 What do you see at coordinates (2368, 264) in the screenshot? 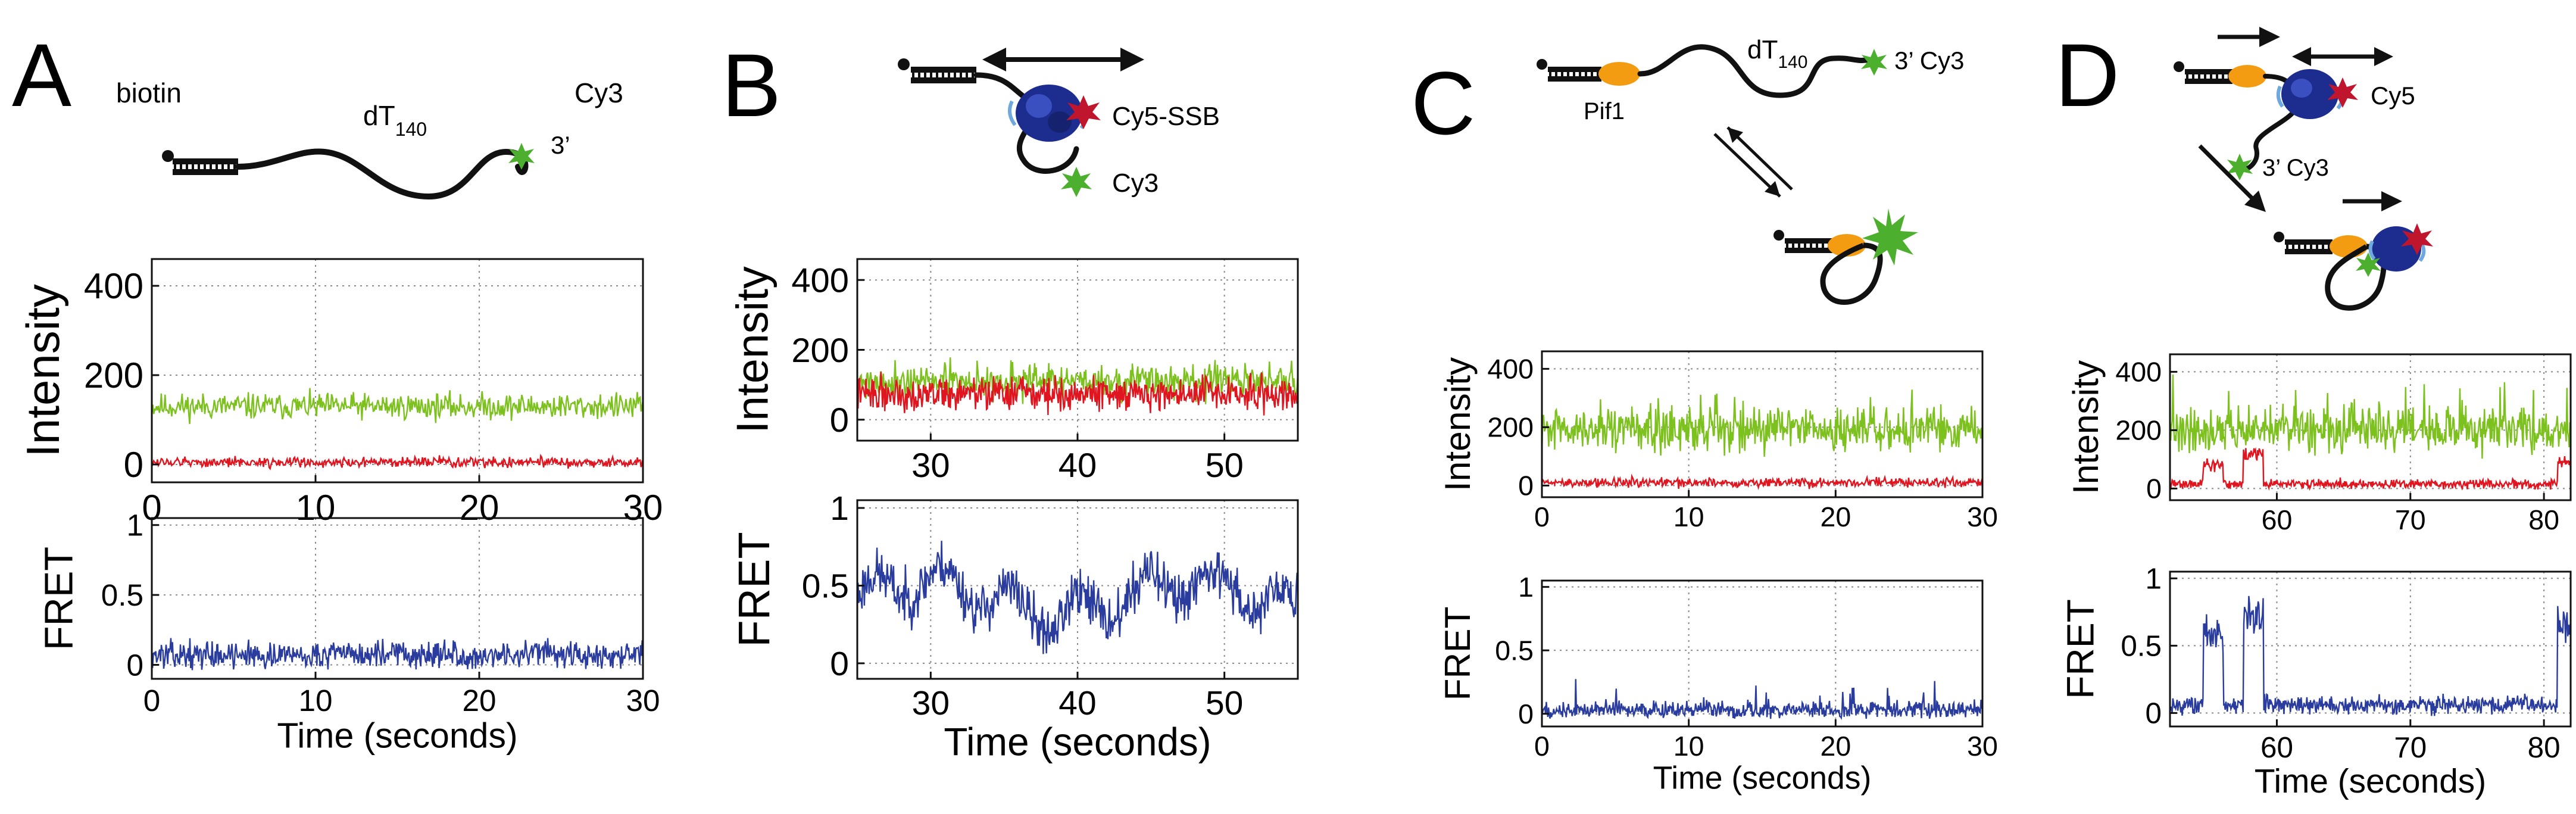
I see `cy3-star-d2` at bounding box center [2368, 264].